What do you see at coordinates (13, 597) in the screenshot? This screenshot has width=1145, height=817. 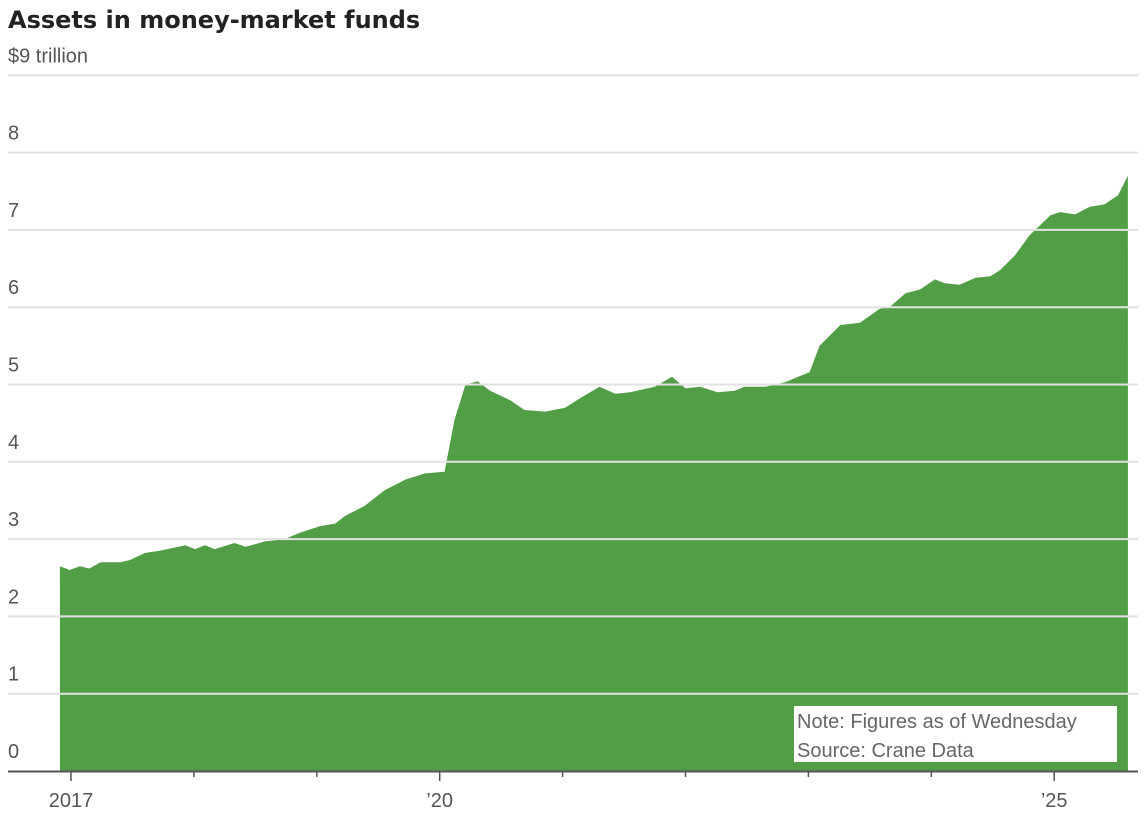 I see `y-tick-label: 2` at bounding box center [13, 597].